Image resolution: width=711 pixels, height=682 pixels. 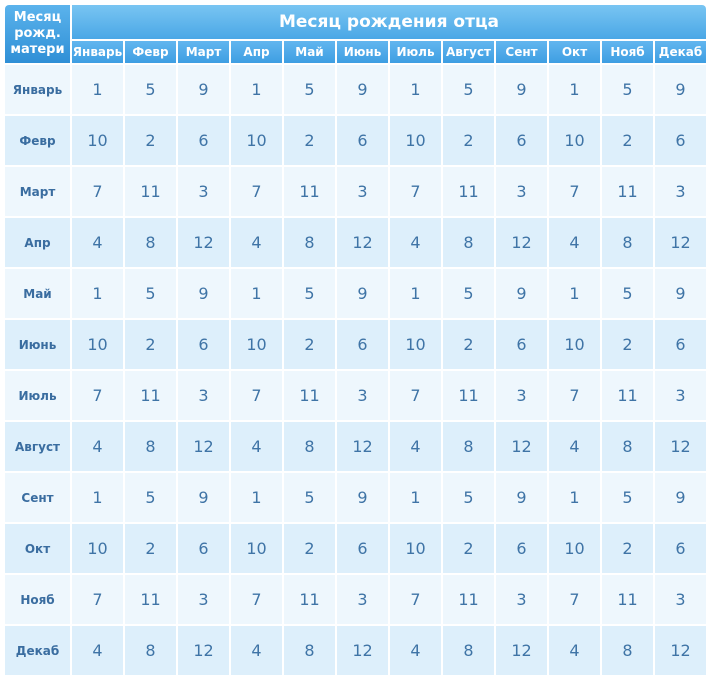 I want to click on row-header: Декаб, so click(x=37, y=650).